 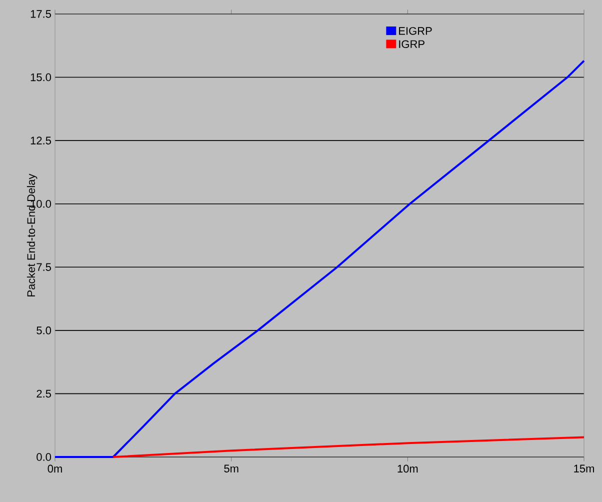 I want to click on y-tick-label: 7.5, so click(x=43, y=267).